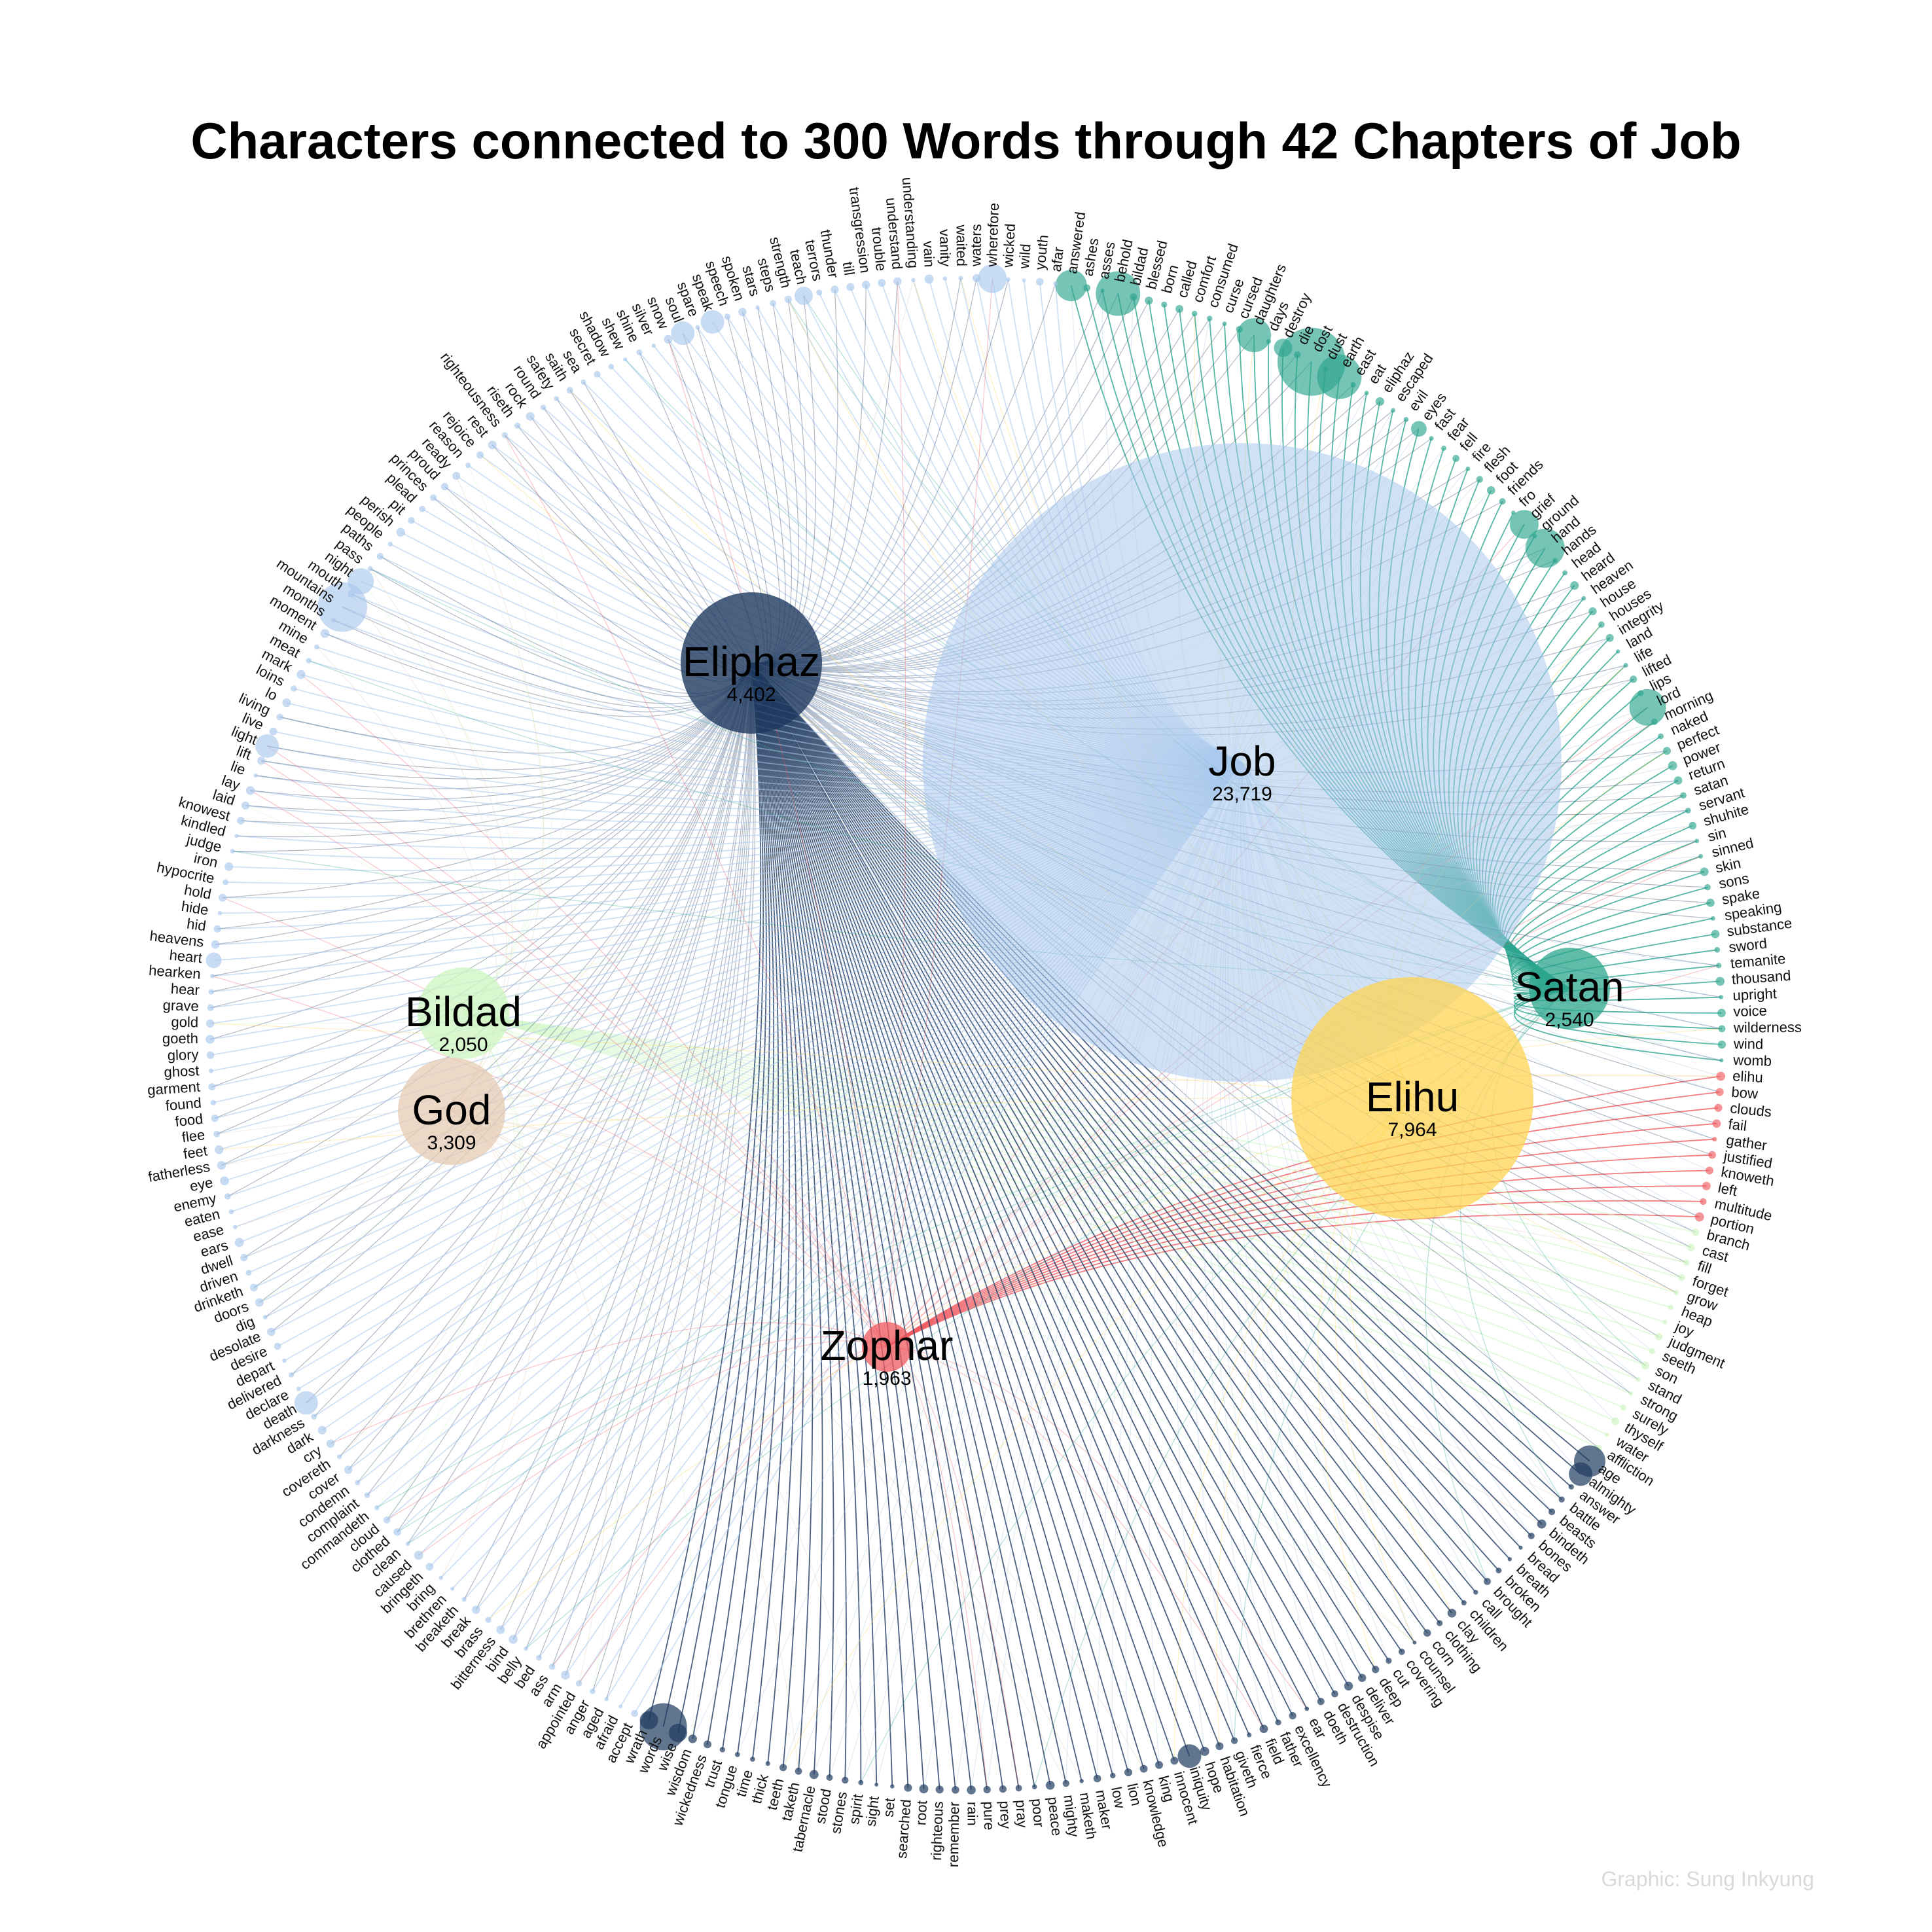  What do you see at coordinates (504, 435) in the screenshot?
I see `word-node-righteousness` at bounding box center [504, 435].